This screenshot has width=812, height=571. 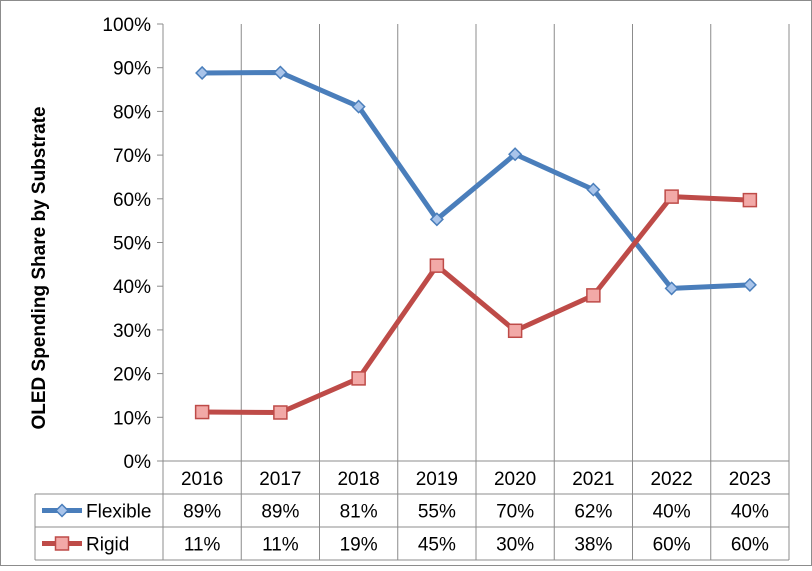 What do you see at coordinates (593, 512) in the screenshot?
I see `table-cell-value: 62%` at bounding box center [593, 512].